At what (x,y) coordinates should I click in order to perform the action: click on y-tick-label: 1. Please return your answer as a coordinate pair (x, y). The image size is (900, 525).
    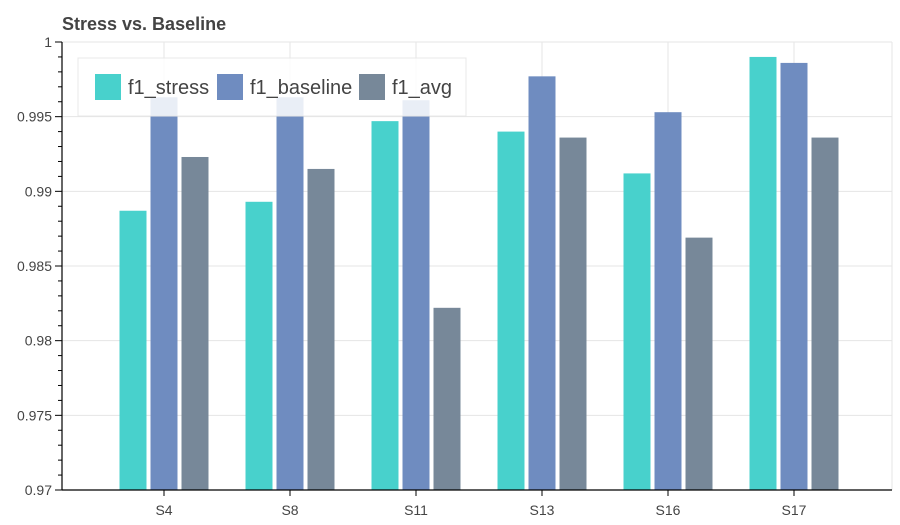
    Looking at the image, I should click on (48, 42).